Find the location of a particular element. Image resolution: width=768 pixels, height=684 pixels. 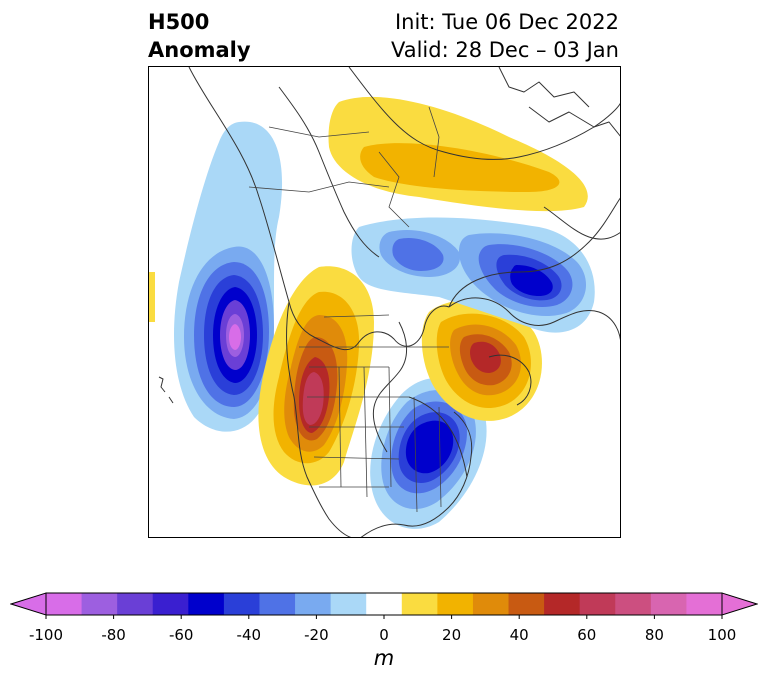

colorbar-tick-label: -80 is located at coordinates (113, 635).